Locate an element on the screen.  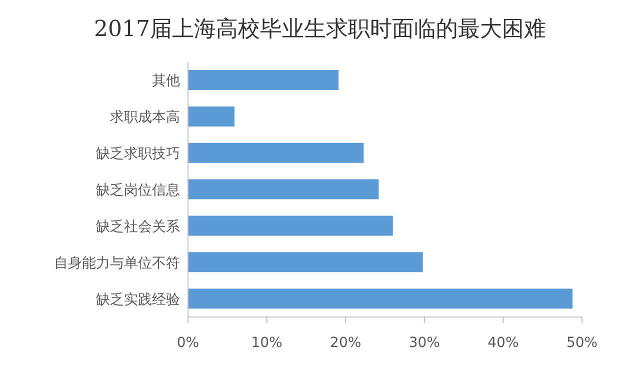
y-tick-label: 缺乏求职技巧 is located at coordinates (138, 154).